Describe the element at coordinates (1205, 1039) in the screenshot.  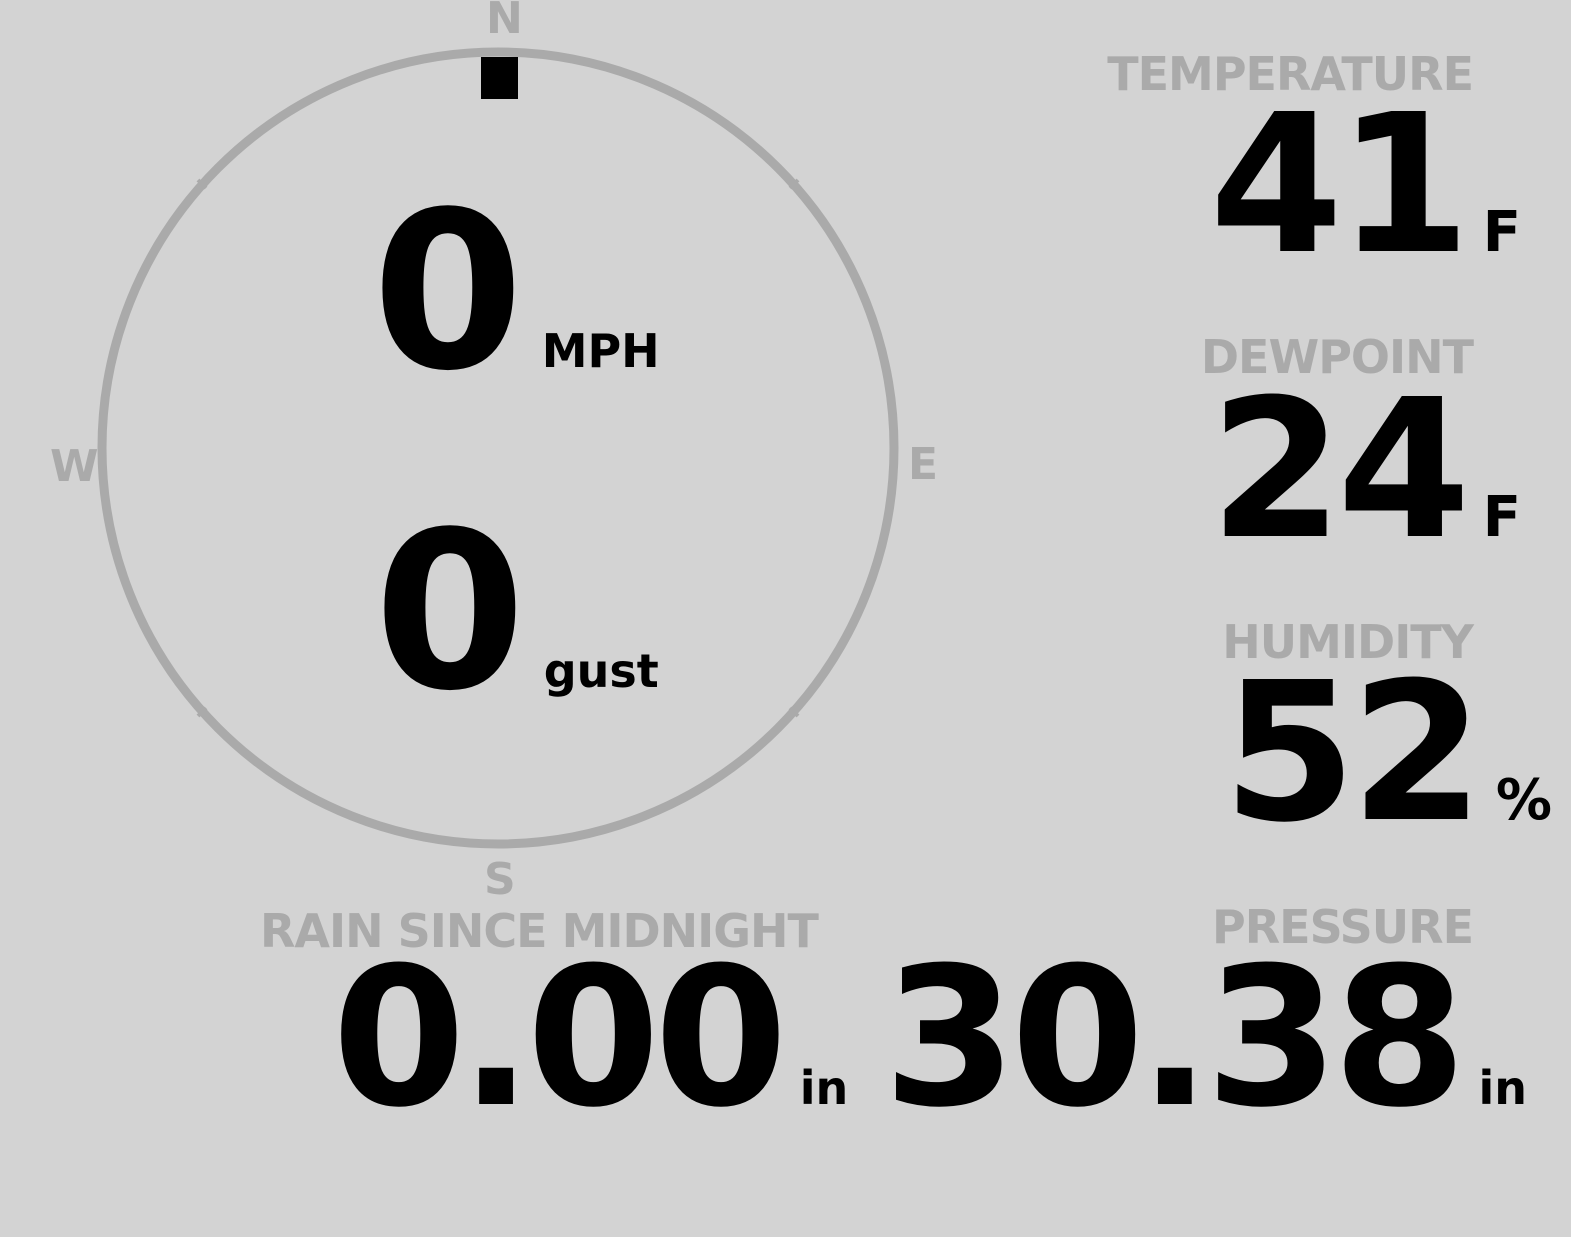
I see `pressure-reading: 30.38 in` at that location.